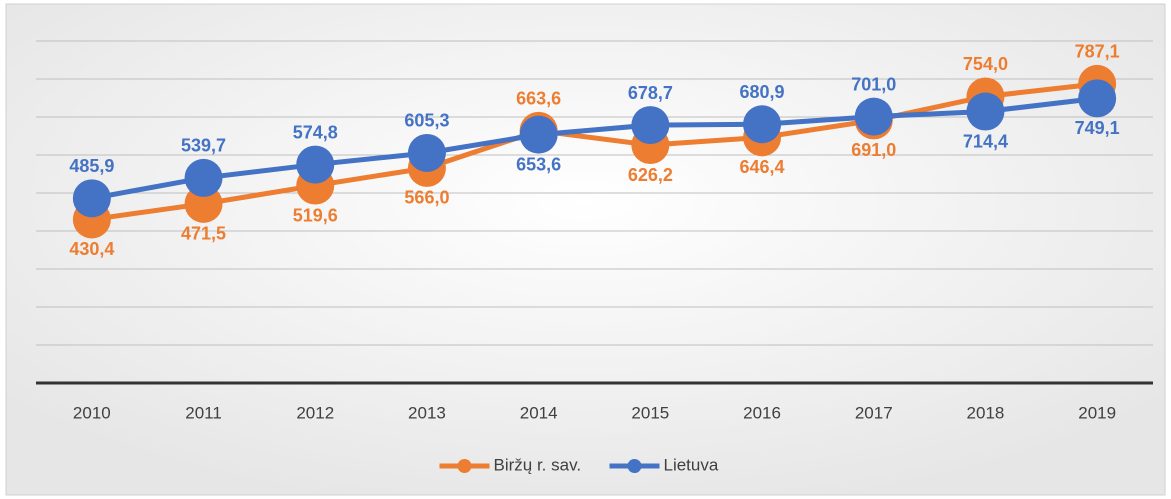 This screenshot has width=1171, height=499. I want to click on data-label: 539,7, so click(203, 146).